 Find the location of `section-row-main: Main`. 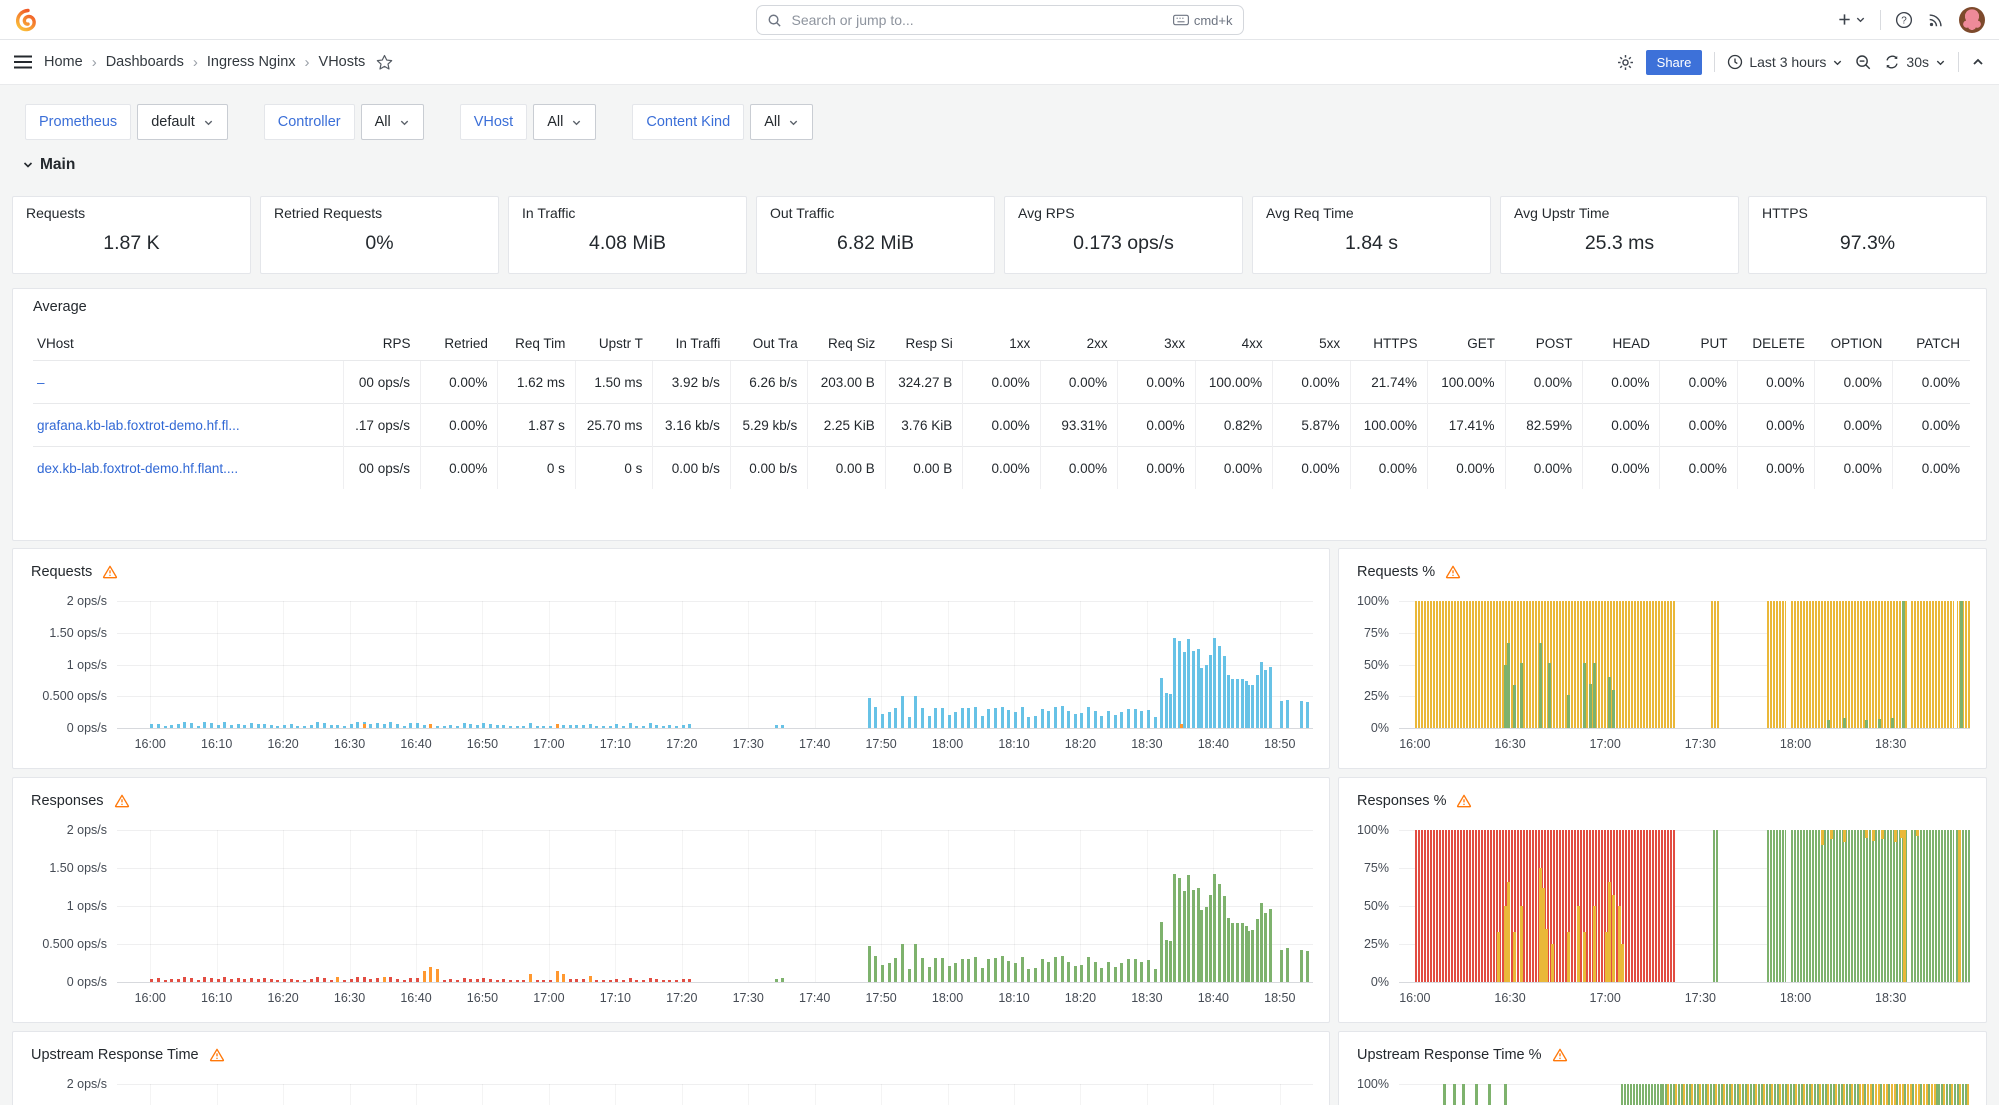

section-row-main: Main is located at coordinates (48, 165).